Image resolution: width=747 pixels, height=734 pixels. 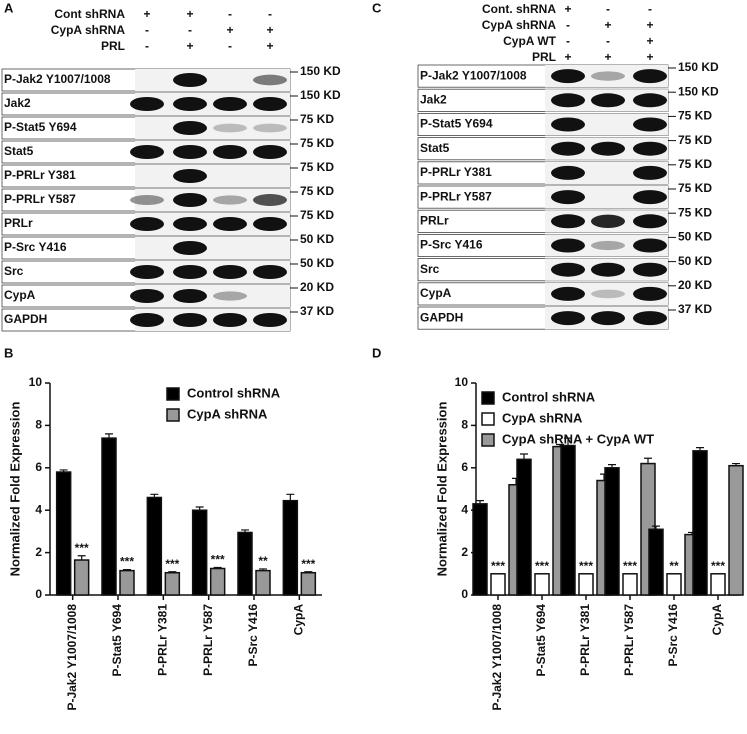 I want to click on panel-label: B, so click(x=8, y=352).